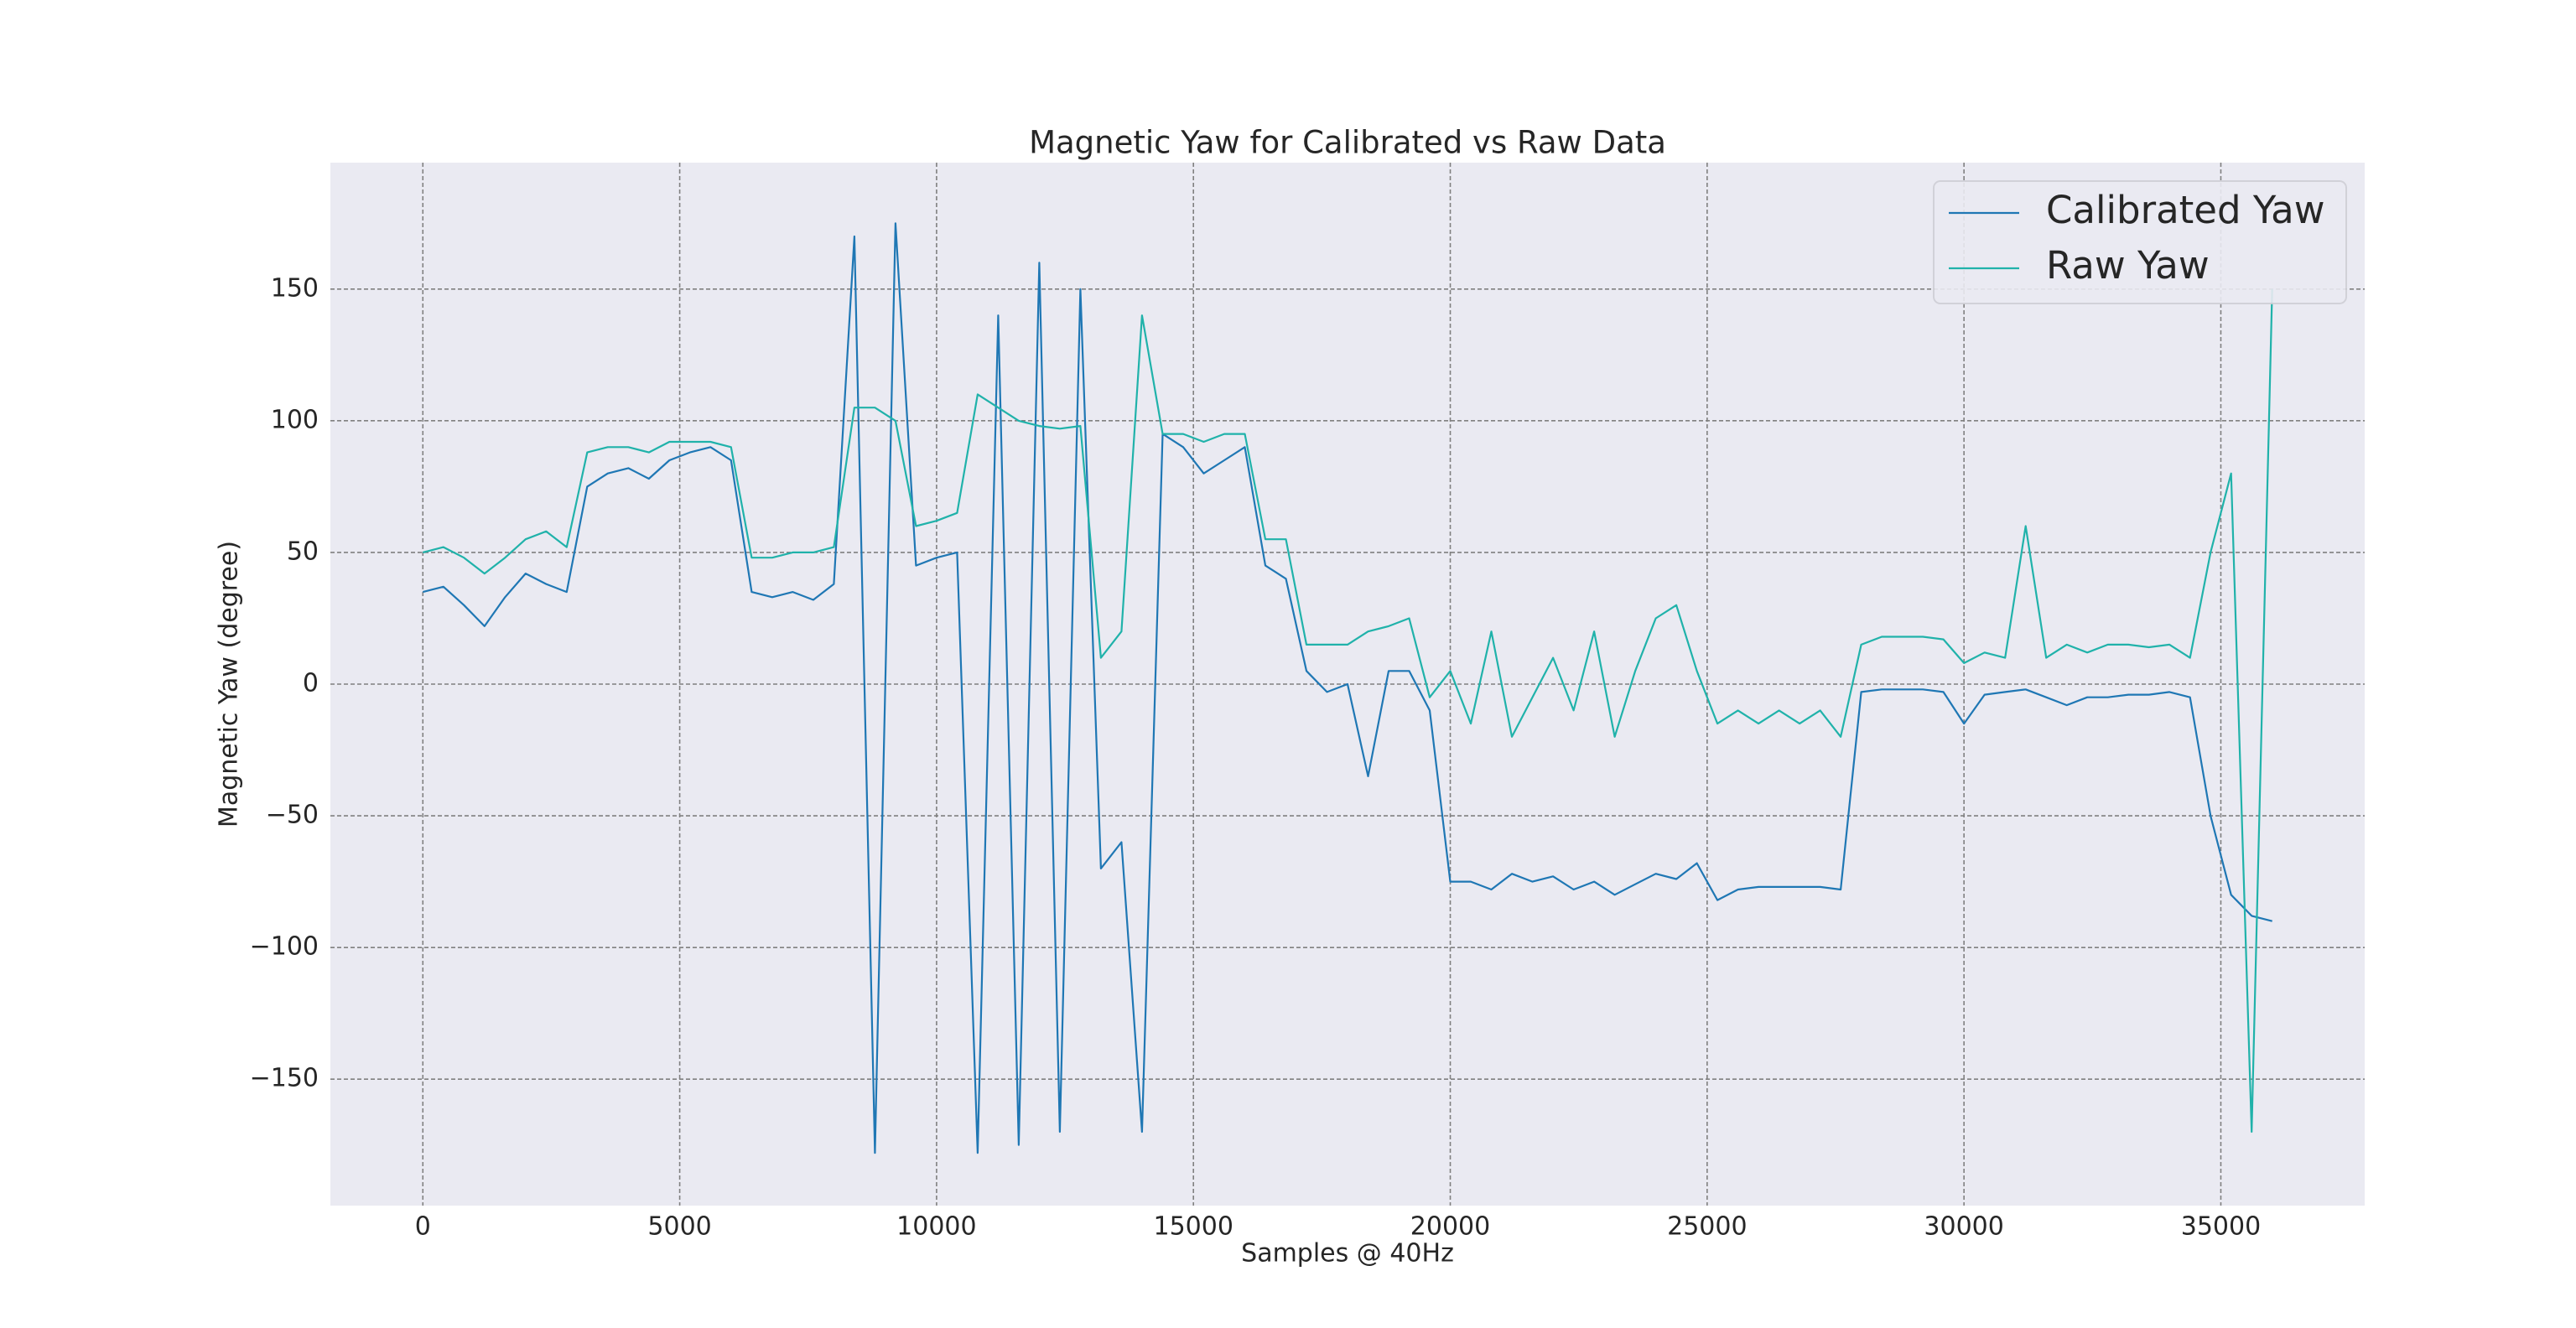 The width and height of the screenshot is (2576, 1328). Describe the element at coordinates (423, 1227) in the screenshot. I see `x-tick-label: 0` at that location.